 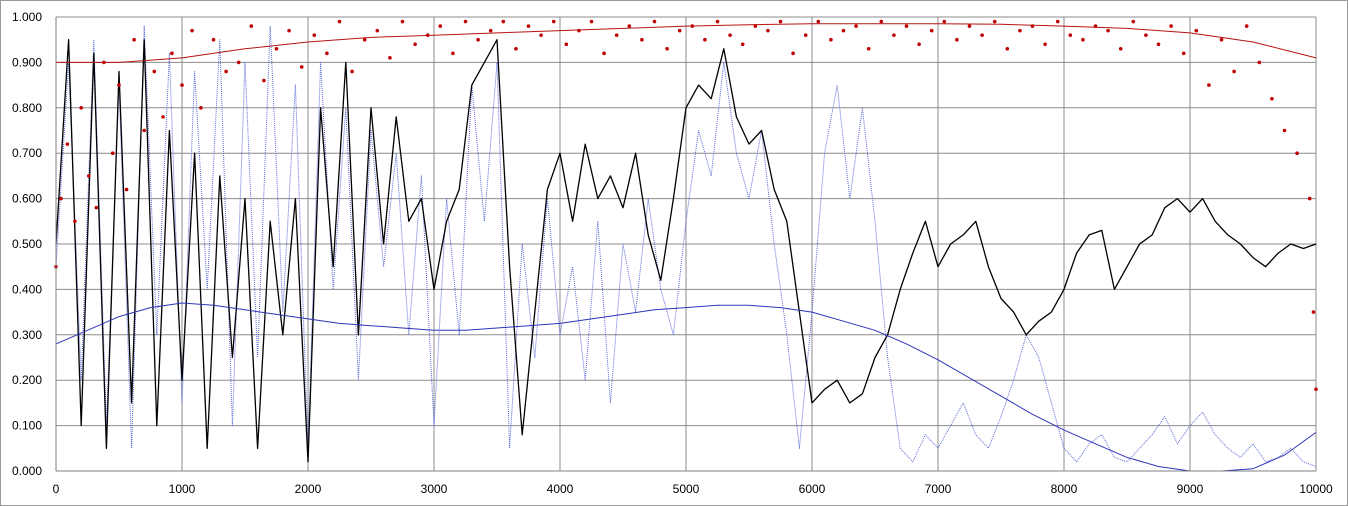 I want to click on series-3-line, so click(x=686, y=43).